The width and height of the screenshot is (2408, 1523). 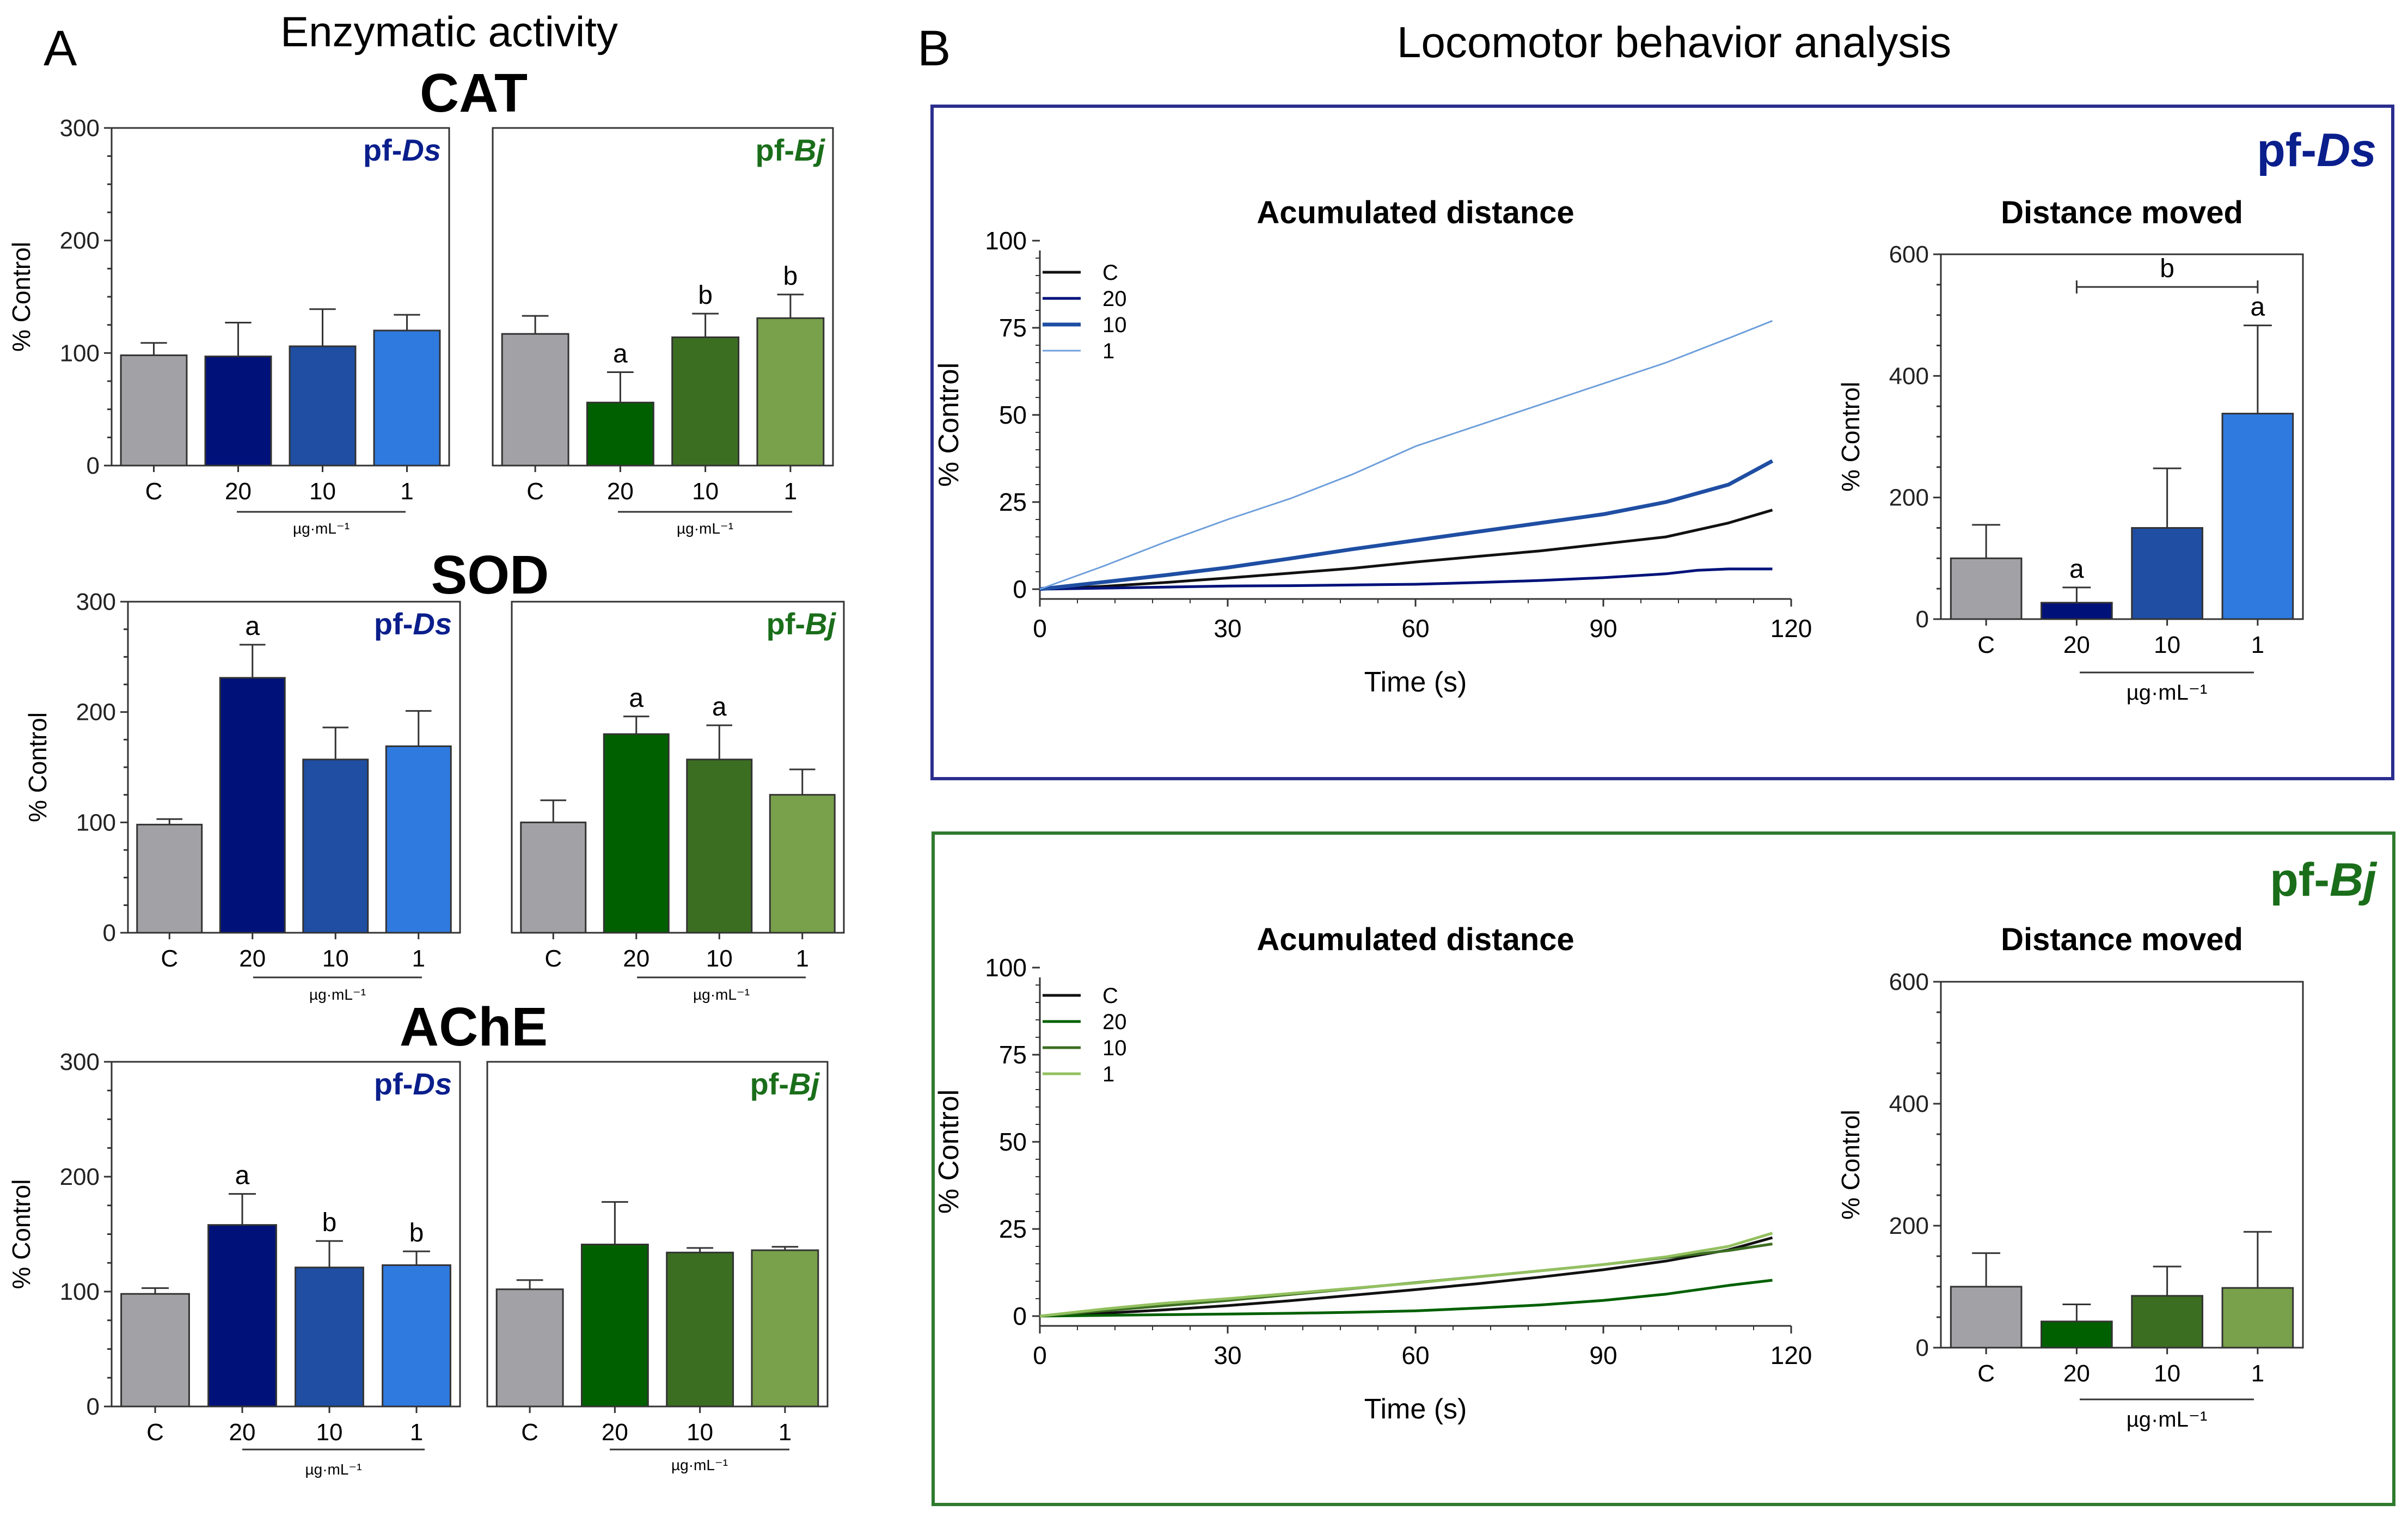 I want to click on ache-pf-bj-chart: C 20 10 1 µg·mL⁻¹ pf-Bj, so click(x=657, y=1267).